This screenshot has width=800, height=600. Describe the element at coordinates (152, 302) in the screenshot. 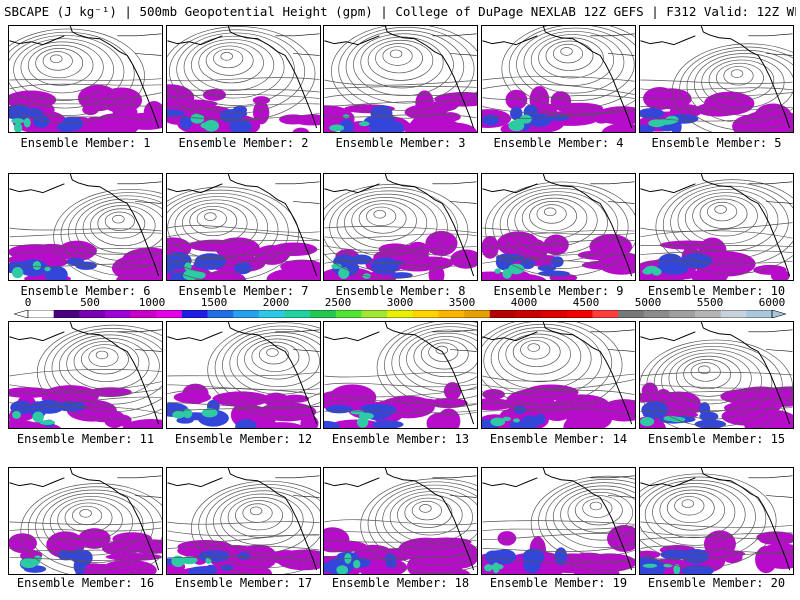

I see `colorbar-tick-label: 1000` at that location.